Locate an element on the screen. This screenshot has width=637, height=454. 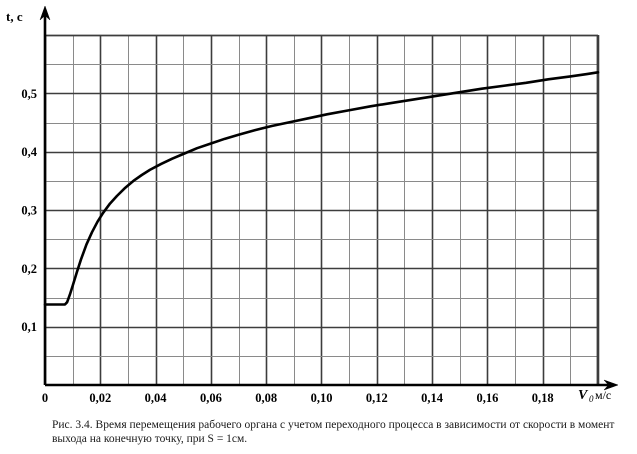
x-tick-label: 0,02 is located at coordinates (100, 398).